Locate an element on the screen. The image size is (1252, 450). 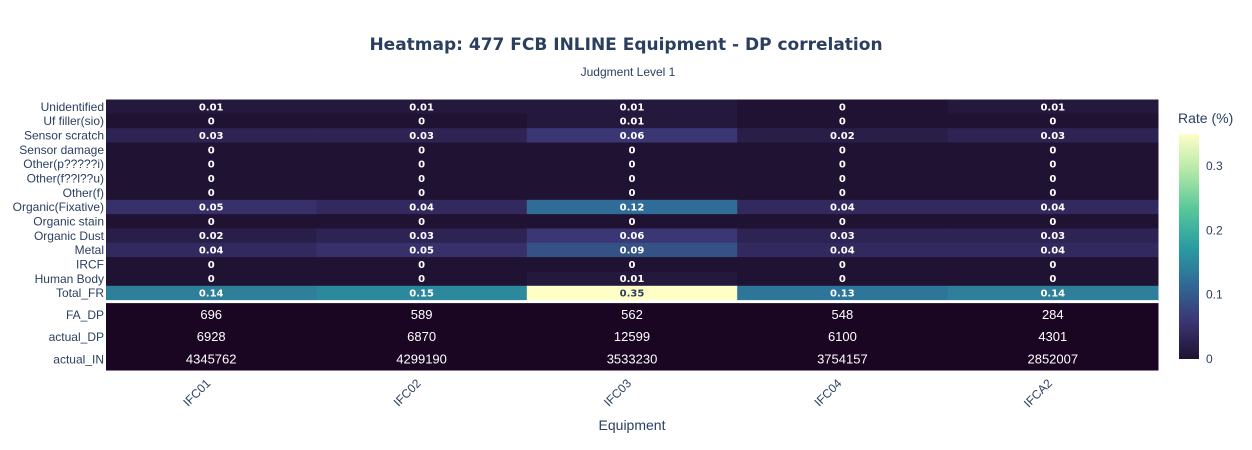
count-value-label: 562 is located at coordinates (632, 314).